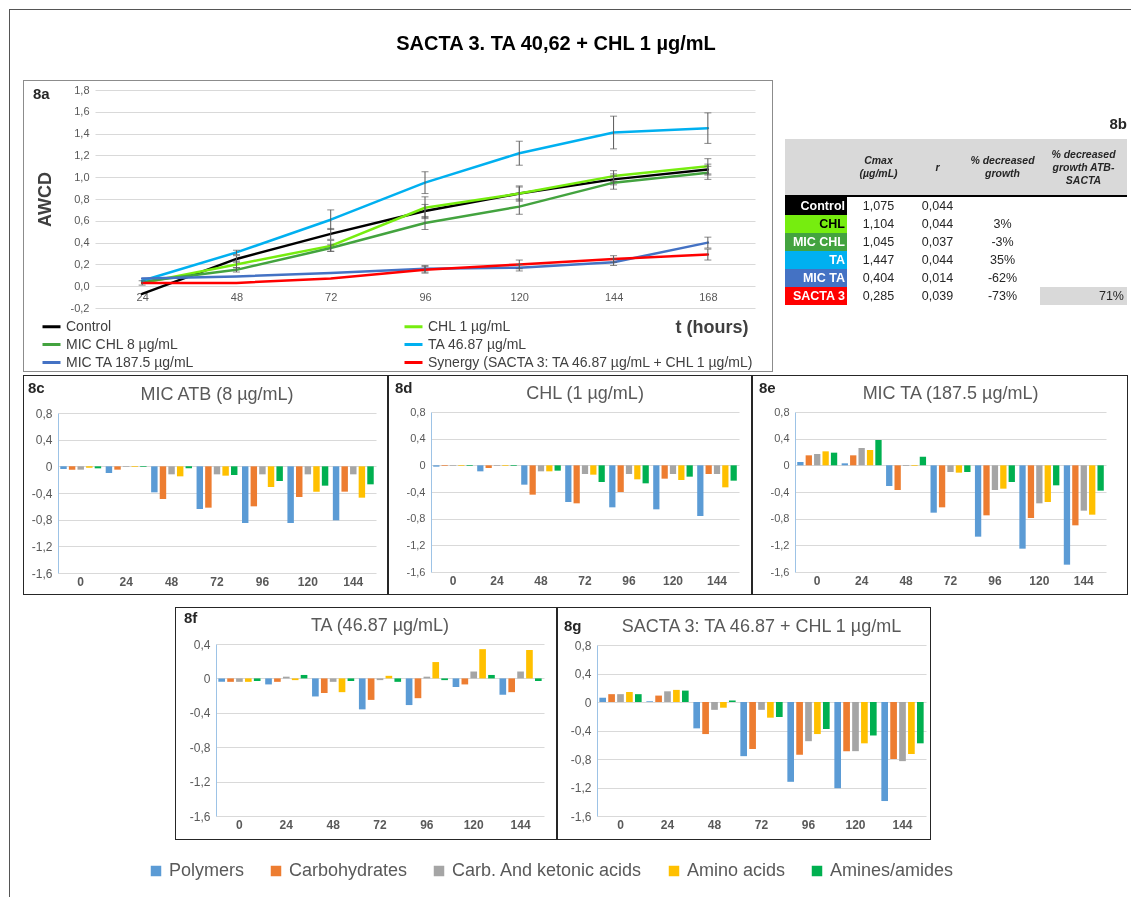  What do you see at coordinates (44, 199) in the screenshot?
I see `y-axis-title: AWCD` at bounding box center [44, 199].